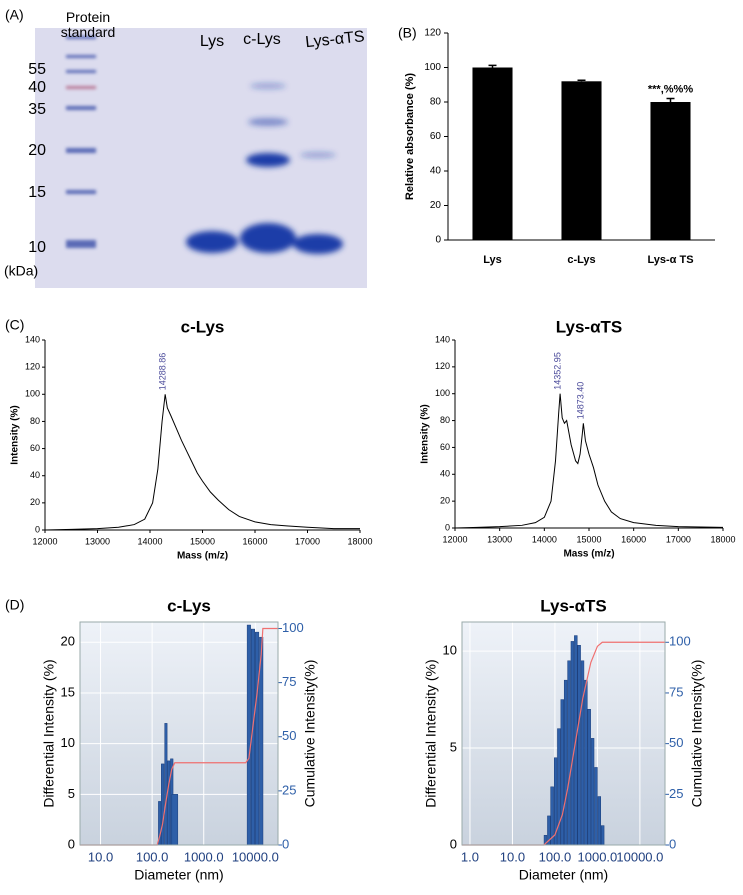 The height and width of the screenshot is (895, 743). I want to click on y2-tick-label: 25, so click(289, 789).